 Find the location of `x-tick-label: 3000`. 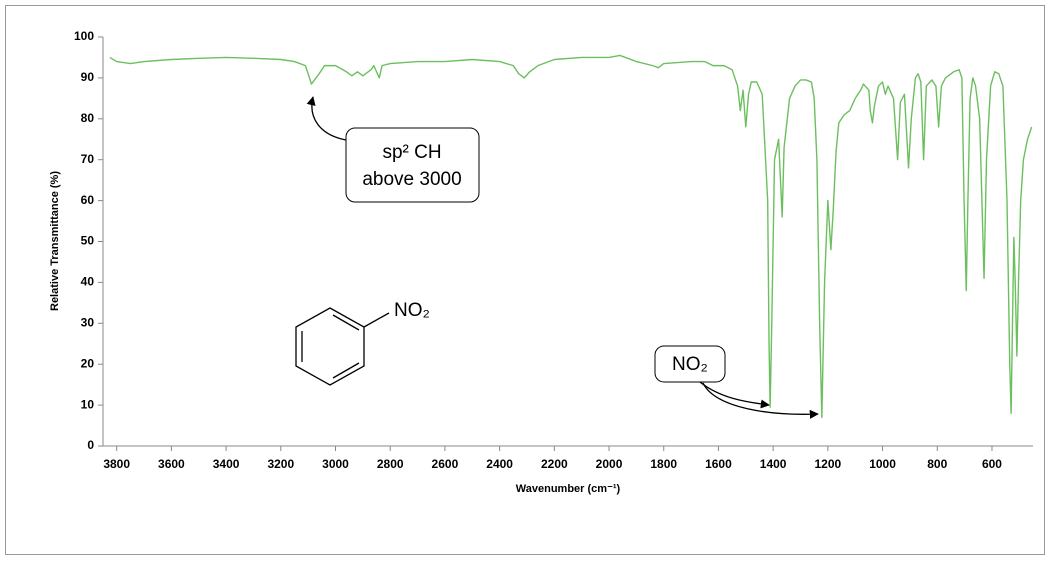

x-tick-label: 3000 is located at coordinates (335, 464).